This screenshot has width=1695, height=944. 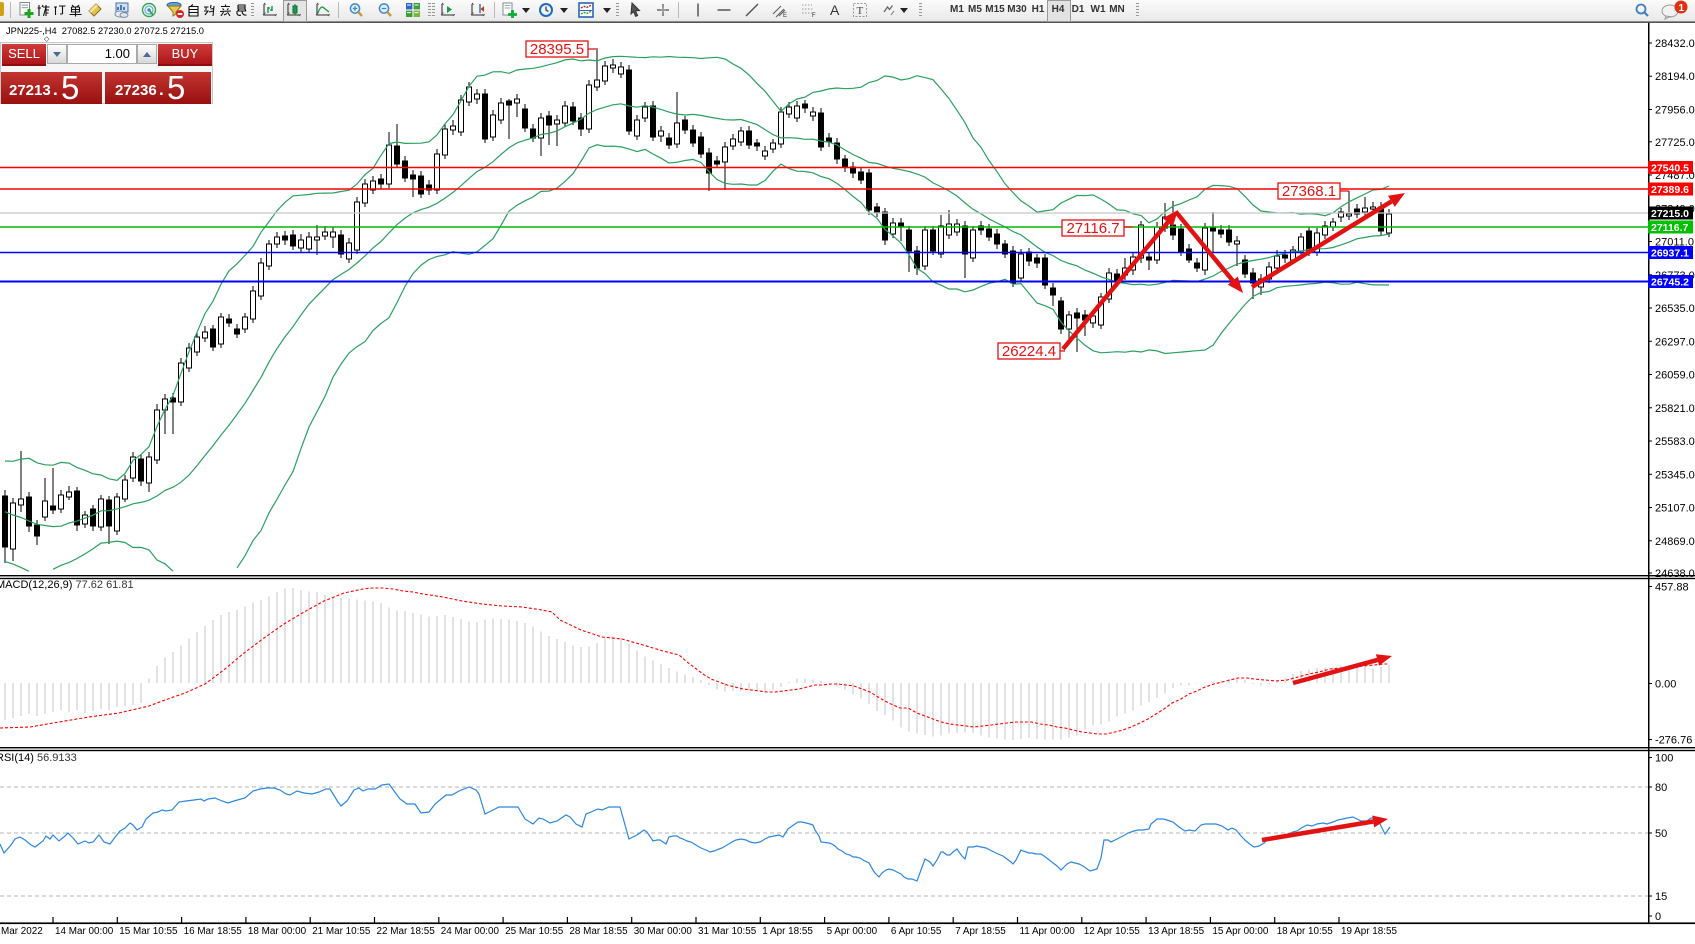 What do you see at coordinates (557, 49) in the screenshot?
I see `svg-text: 28395.5` at bounding box center [557, 49].